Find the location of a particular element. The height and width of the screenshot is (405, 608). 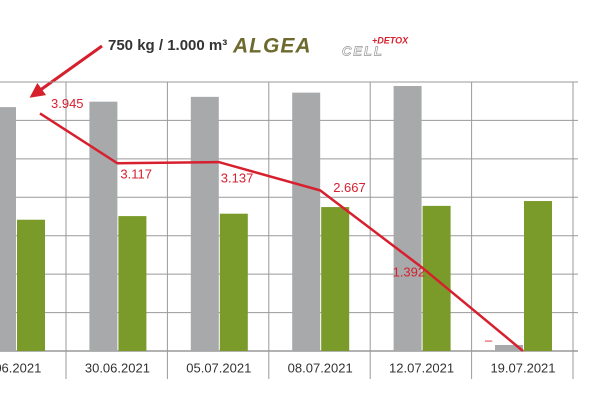

logo-main: ALGEA is located at coordinates (272, 46).